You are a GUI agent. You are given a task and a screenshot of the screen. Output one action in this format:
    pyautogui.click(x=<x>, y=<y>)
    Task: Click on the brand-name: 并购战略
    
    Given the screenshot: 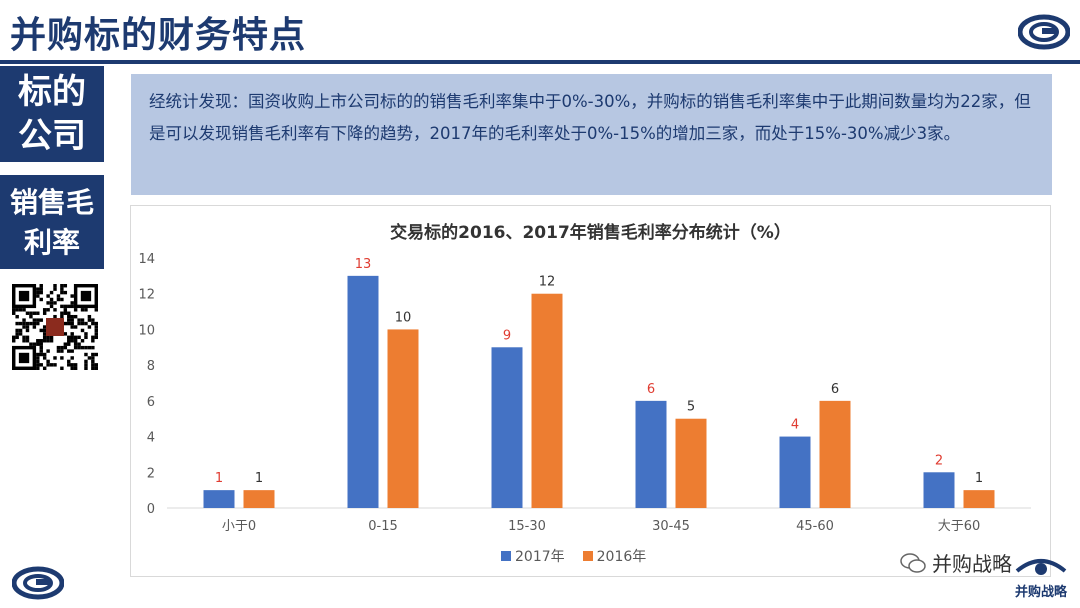 What is the action you would take?
    pyautogui.click(x=1040, y=592)
    